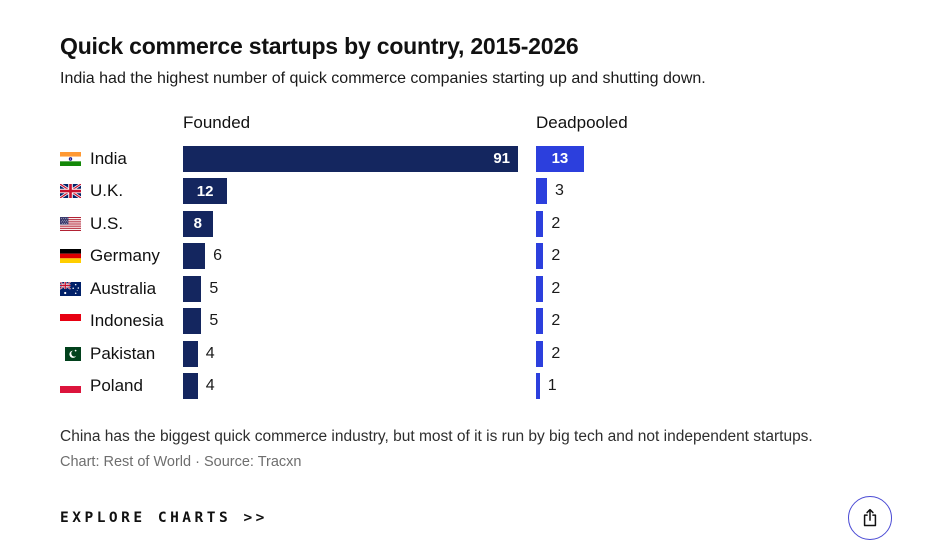  I want to click on row-label: Indonesia, so click(121, 321).